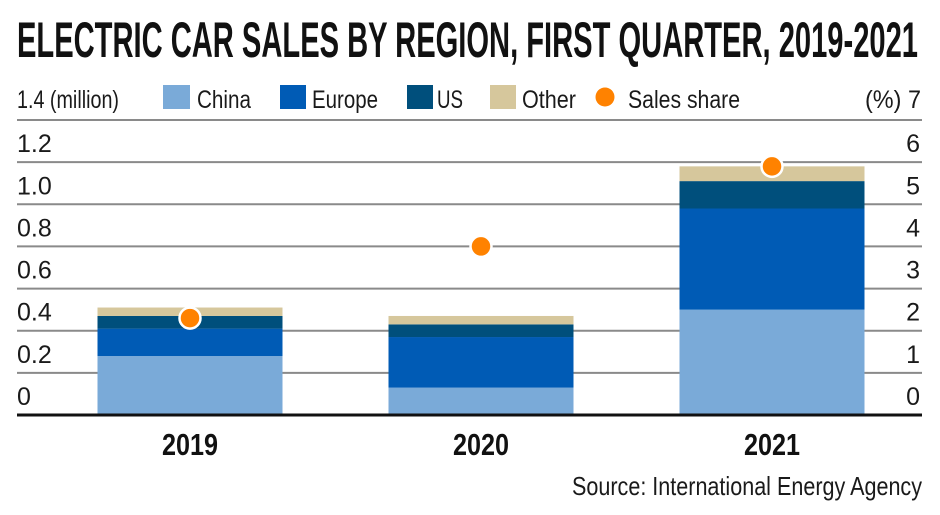  I want to click on legend-swatch-other, so click(503, 97).